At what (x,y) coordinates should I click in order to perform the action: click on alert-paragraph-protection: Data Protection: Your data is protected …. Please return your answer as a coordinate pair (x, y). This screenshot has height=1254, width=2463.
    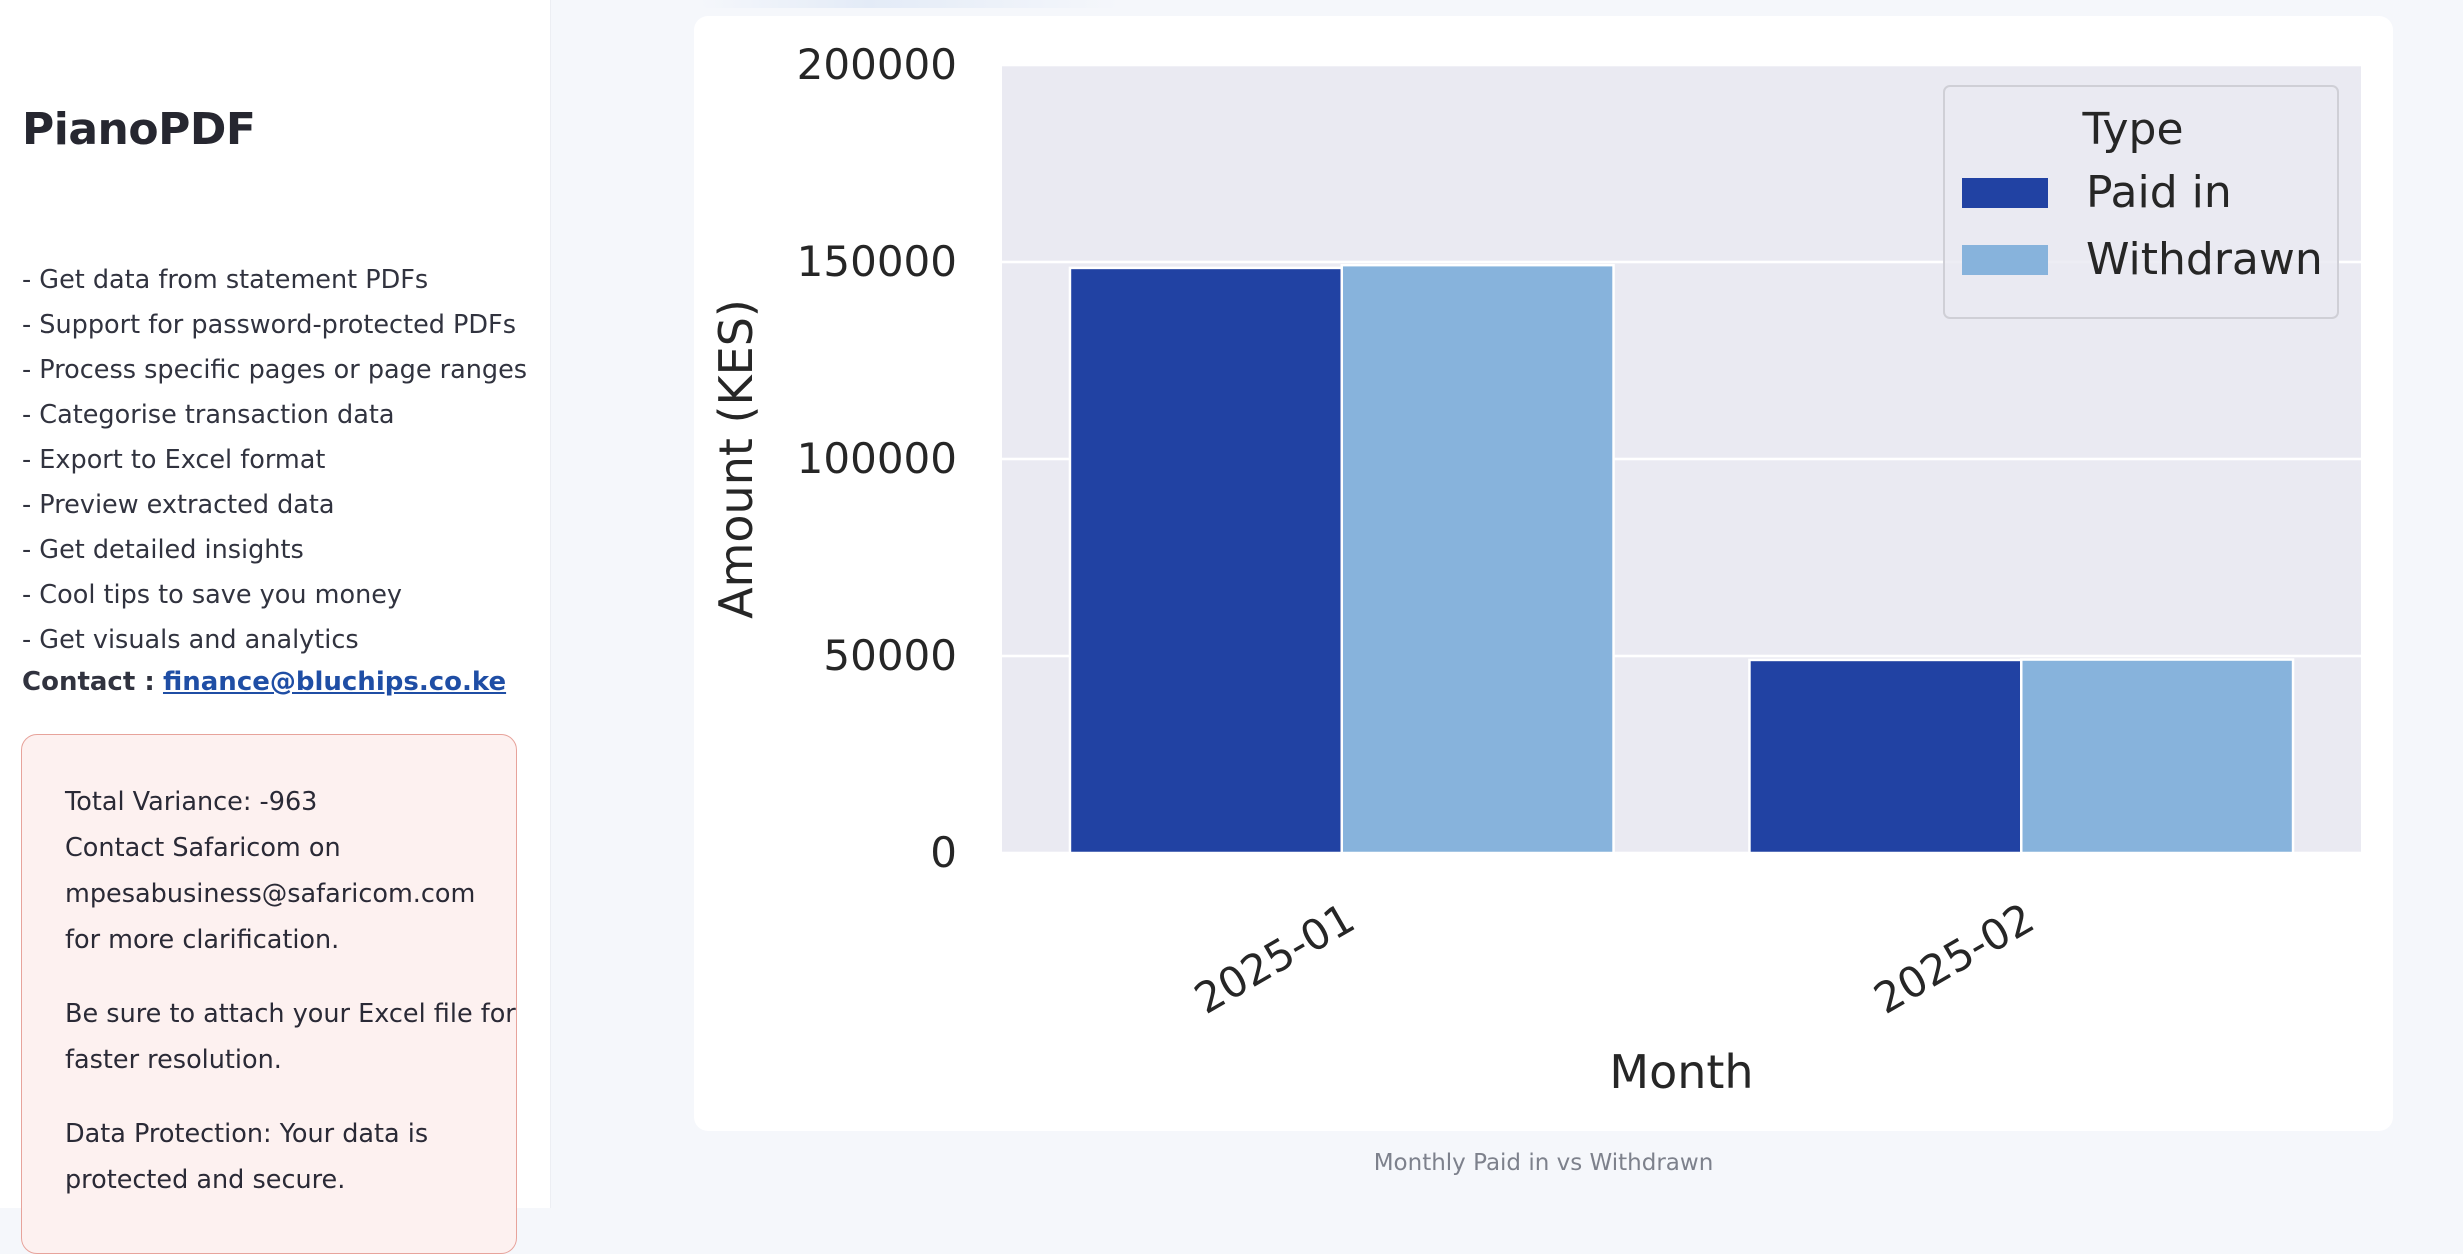
    Looking at the image, I should click on (270, 1157).